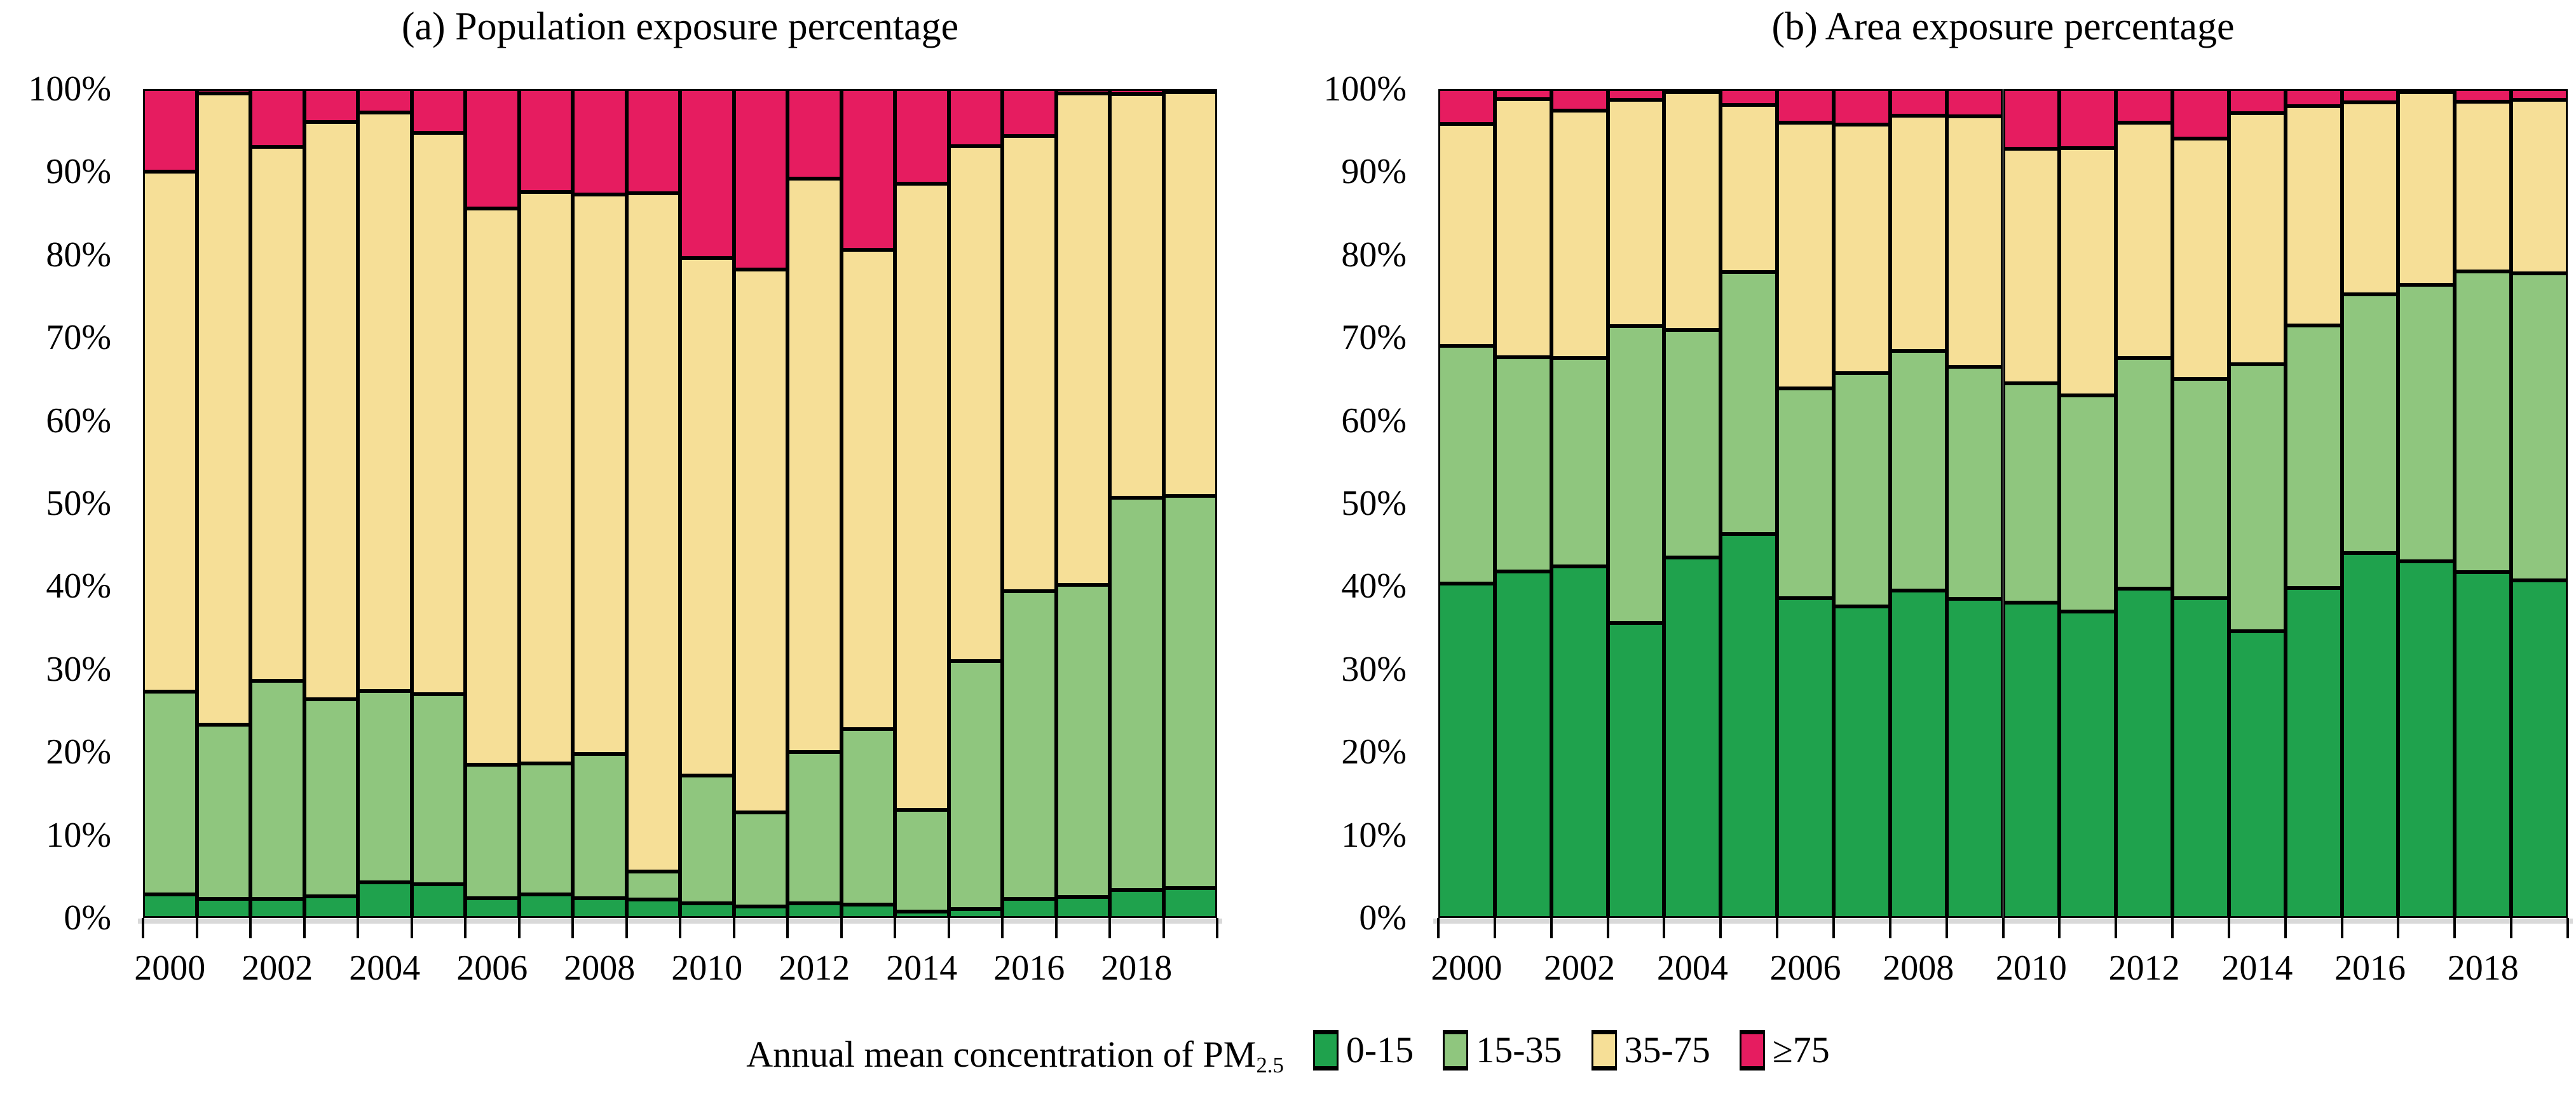 This screenshot has height=1115, width=2576. Describe the element at coordinates (868, 817) in the screenshot. I see `segment-15-35-2013` at that location.